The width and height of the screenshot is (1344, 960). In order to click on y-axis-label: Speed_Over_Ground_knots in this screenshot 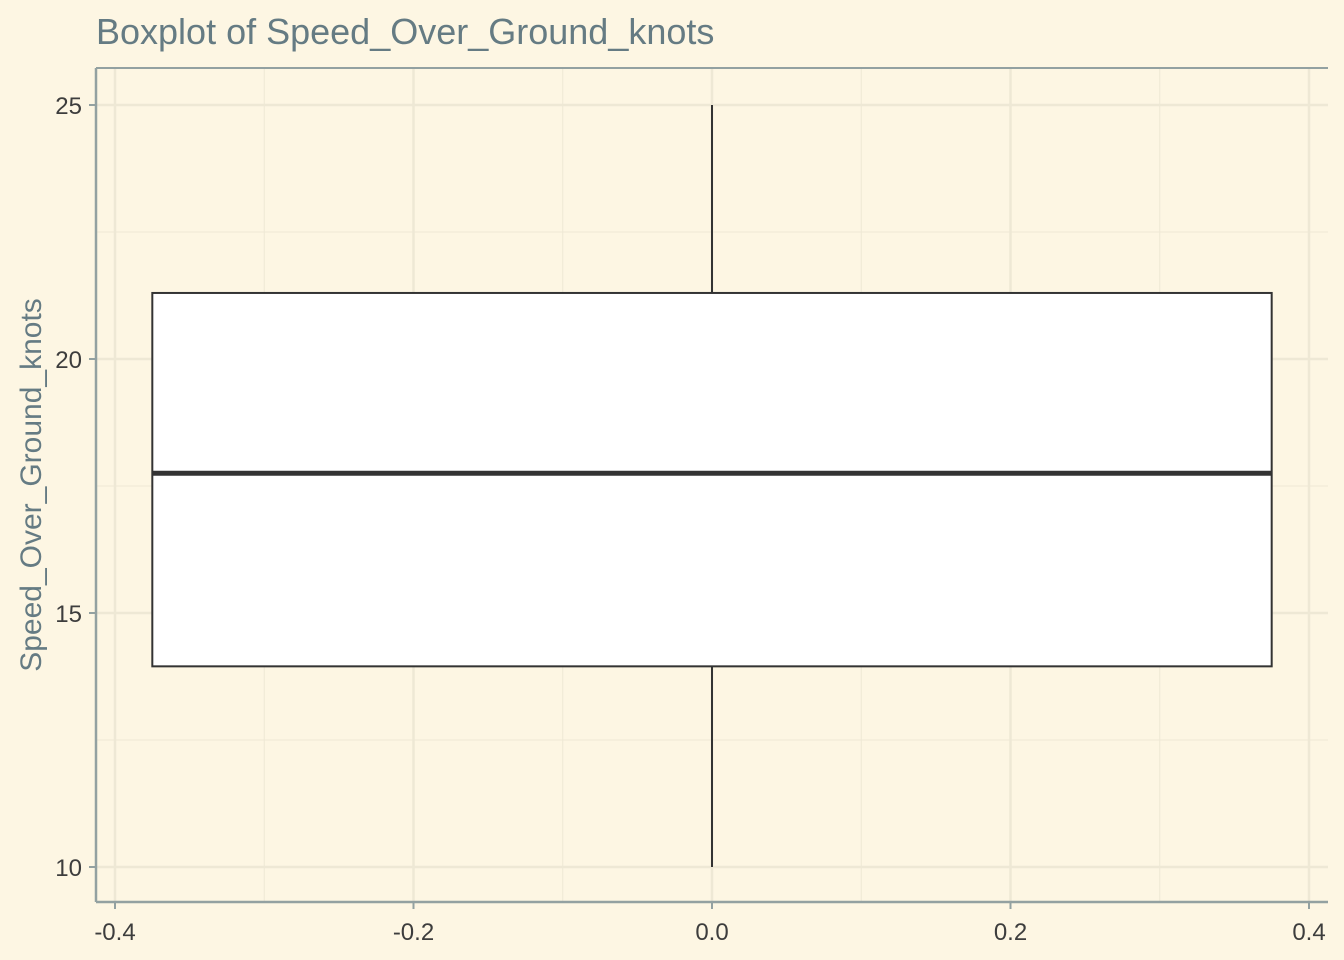, I will do `click(31, 485)`.